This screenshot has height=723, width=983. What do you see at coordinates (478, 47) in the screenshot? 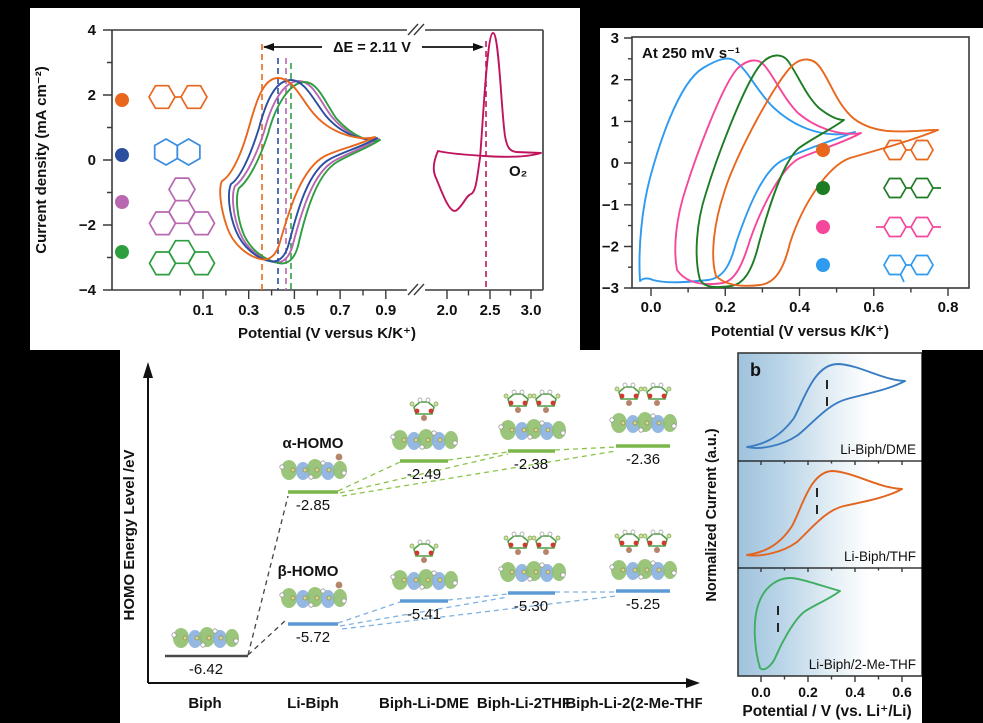
I see `arrowhead-right` at bounding box center [478, 47].